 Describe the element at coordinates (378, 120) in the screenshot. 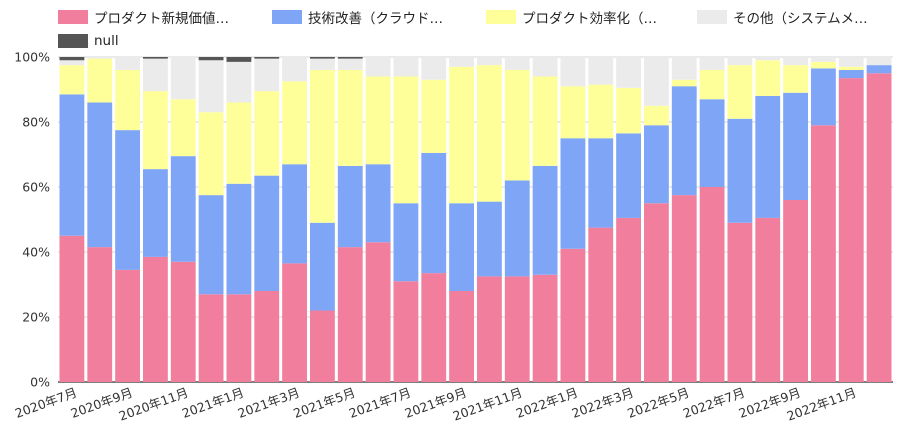

I see `bar-segment-s2-c11` at that location.